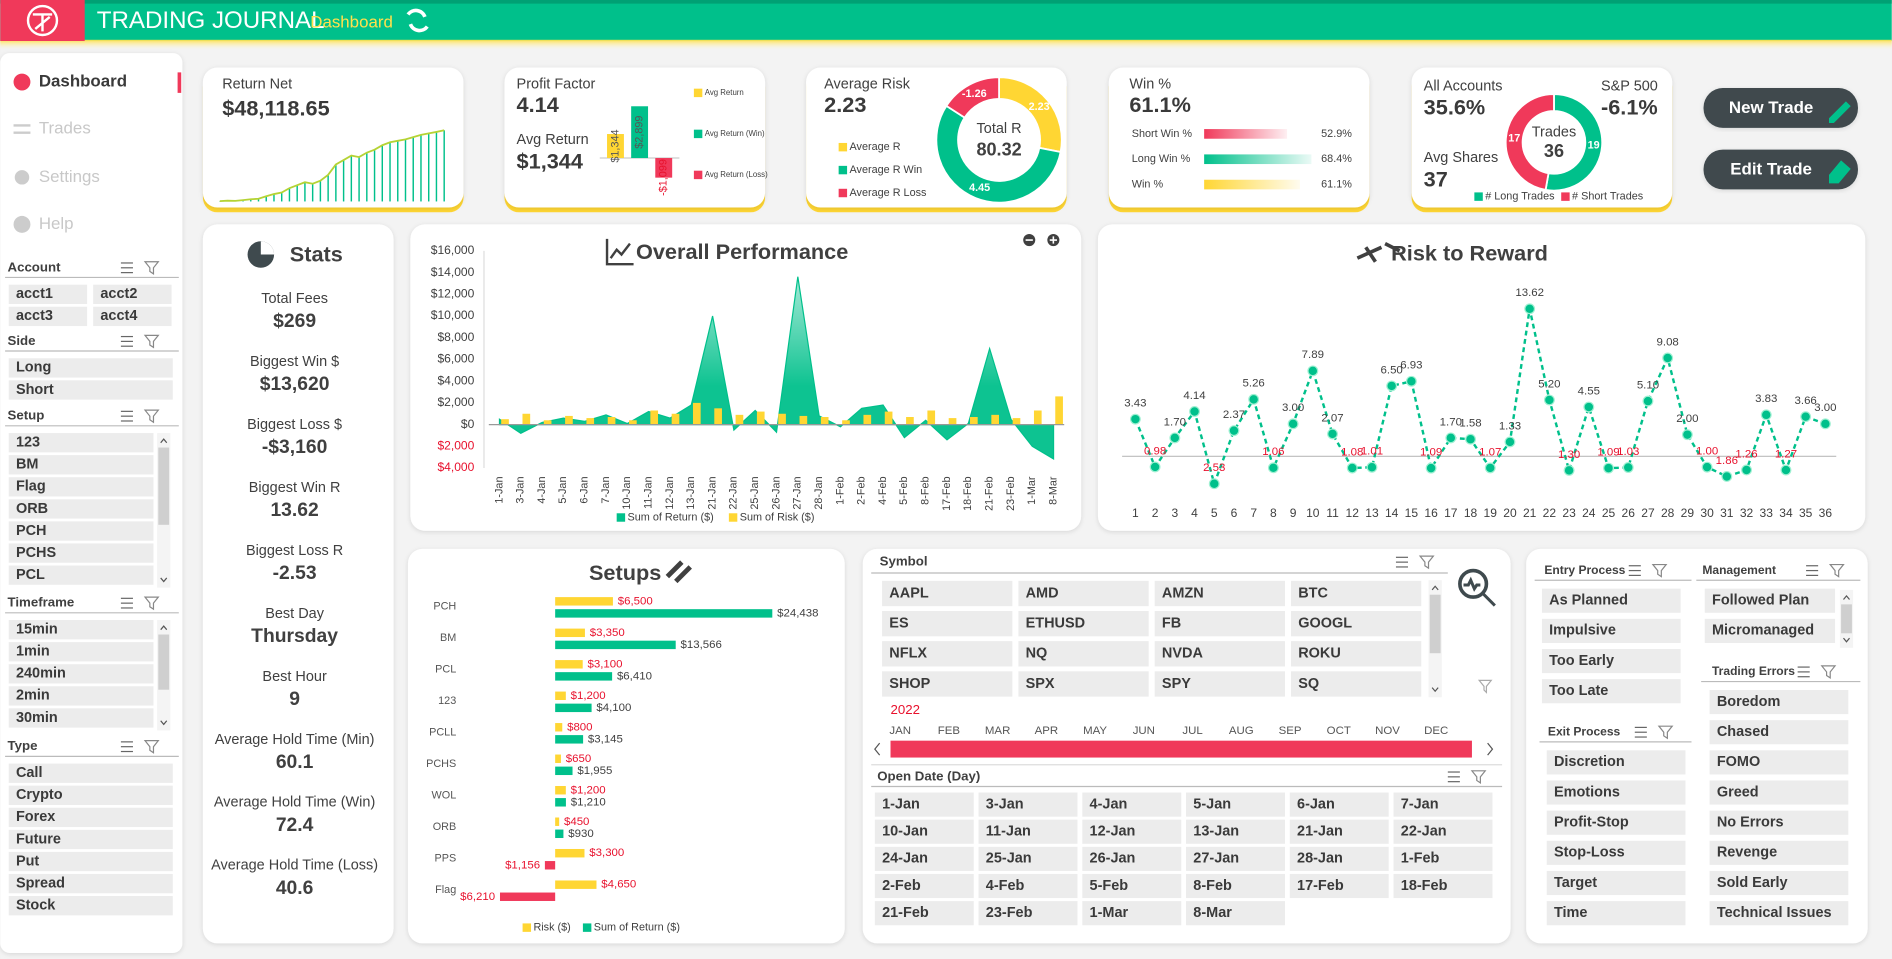 This screenshot has width=1892, height=959. I want to click on slicer-item-label: 8-Feb, so click(1212, 886).